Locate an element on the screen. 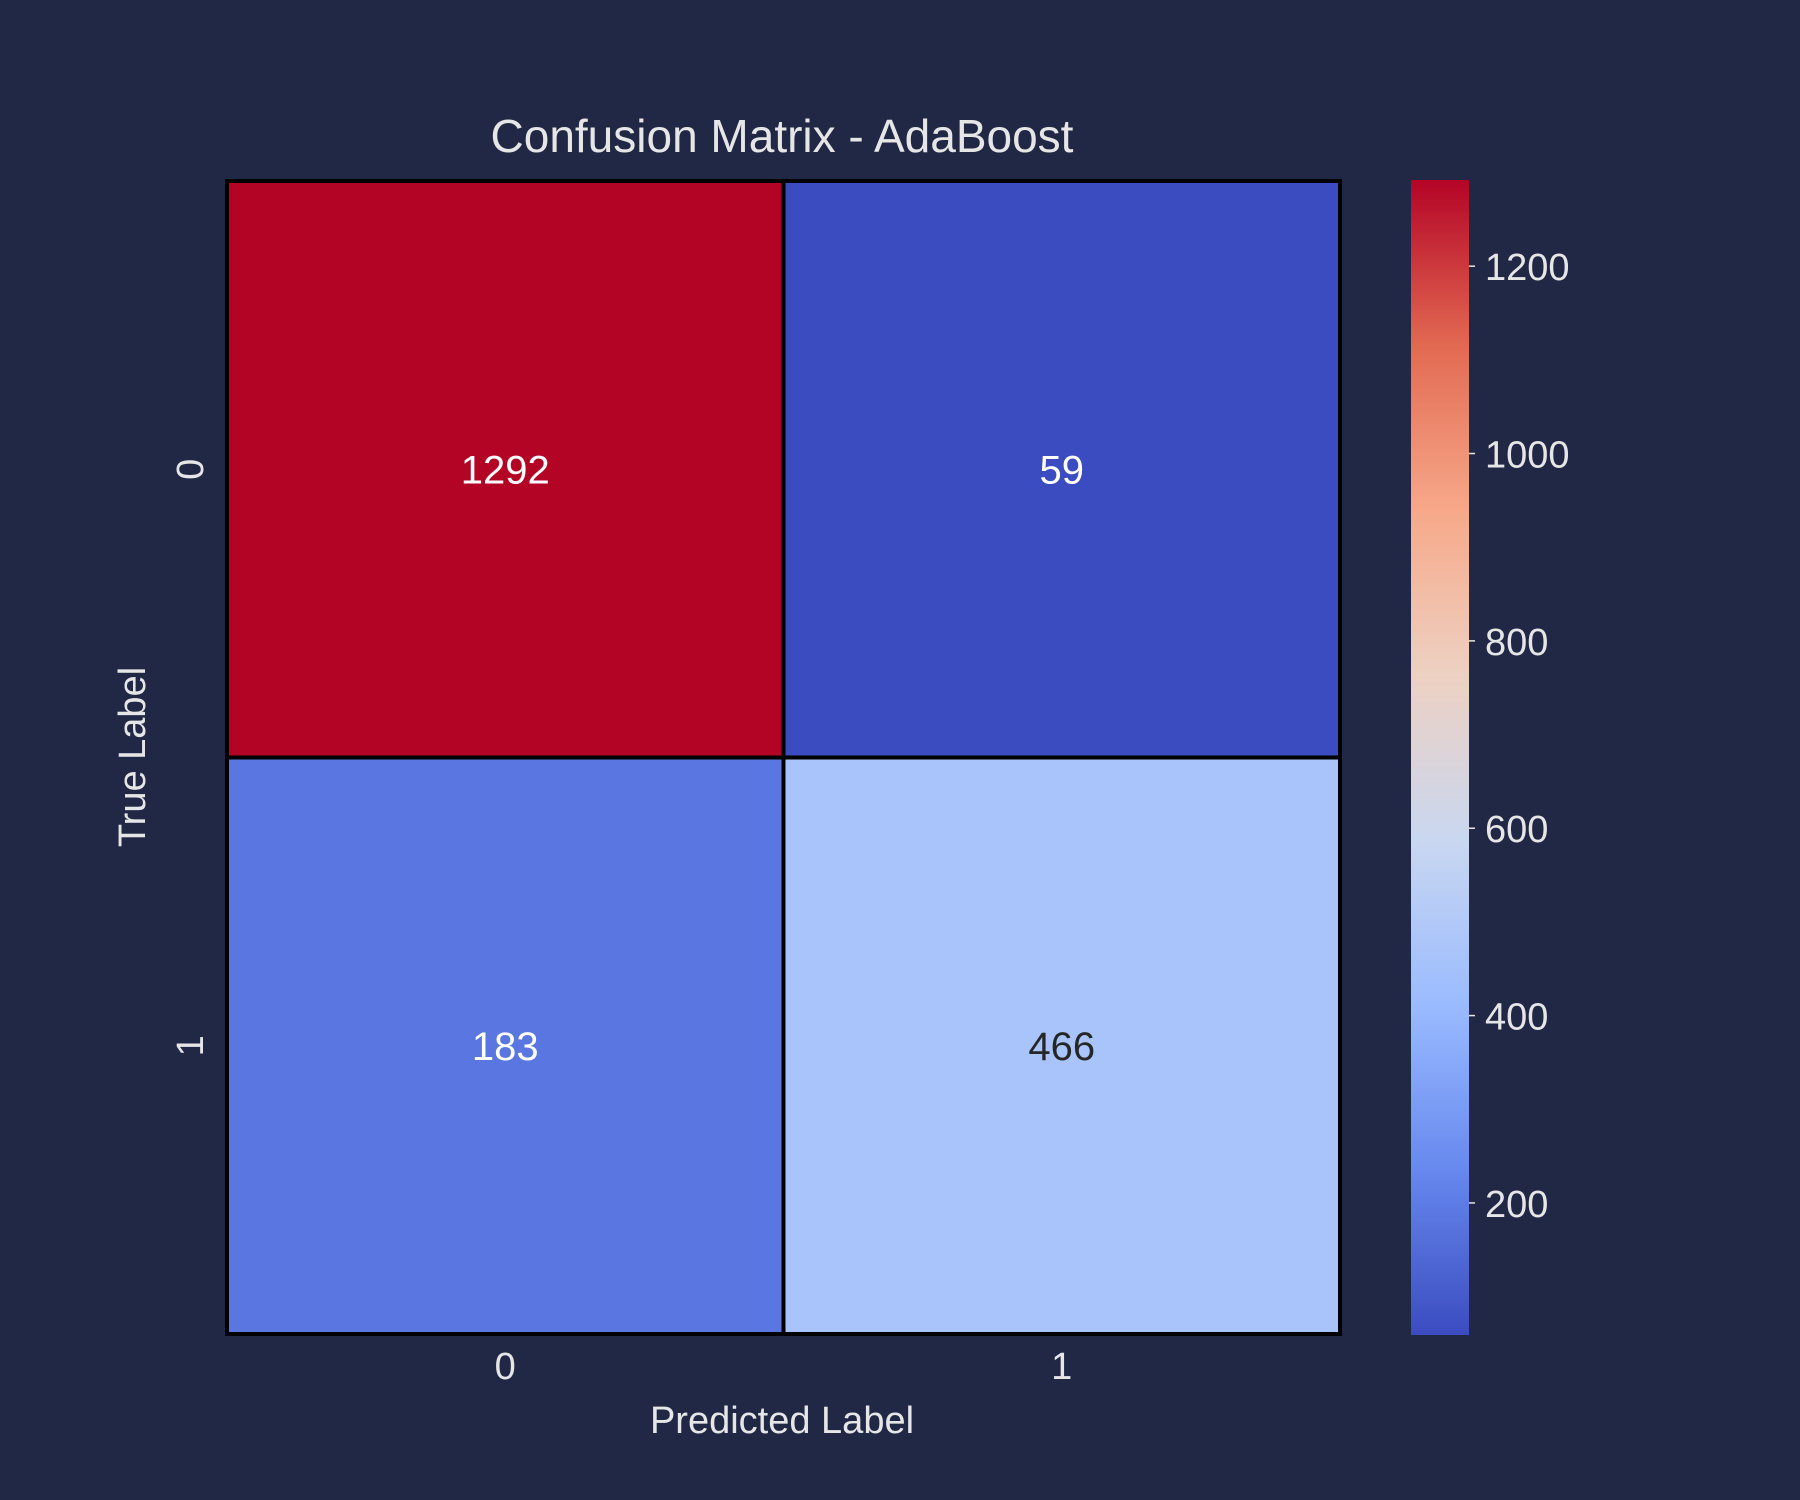 This screenshot has height=1500, width=1800. colorbar-tick-label: 600 is located at coordinates (1516, 830).